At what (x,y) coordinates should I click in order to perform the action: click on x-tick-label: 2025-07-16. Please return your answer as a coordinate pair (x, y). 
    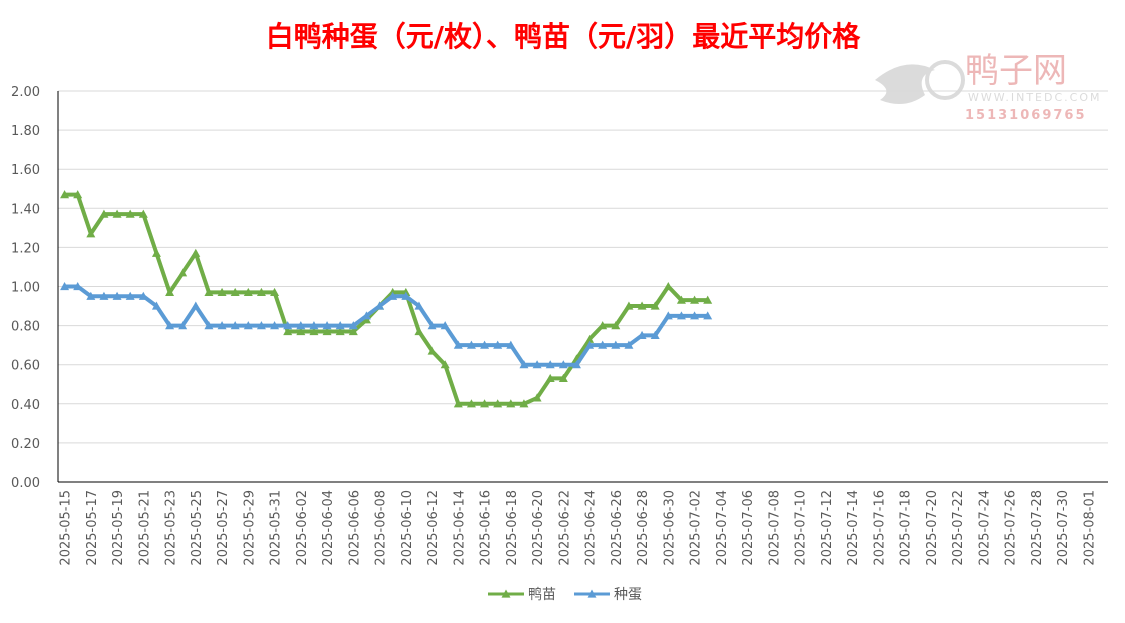
    Looking at the image, I should click on (879, 528).